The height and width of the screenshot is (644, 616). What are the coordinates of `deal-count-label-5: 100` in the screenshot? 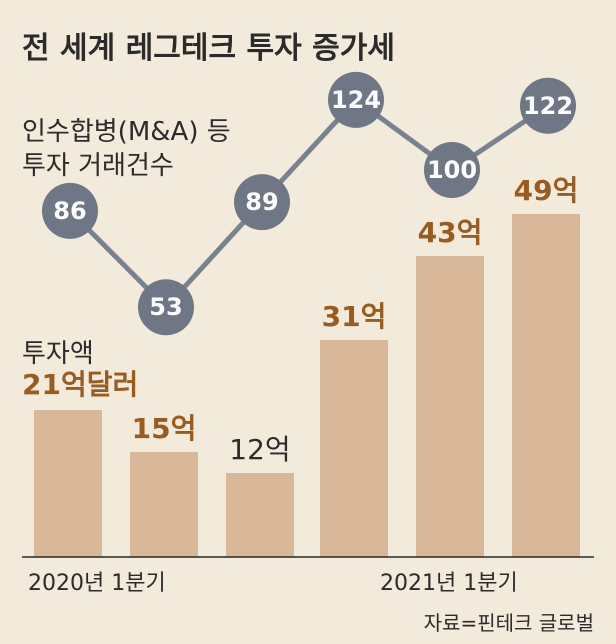 It's located at (452, 170).